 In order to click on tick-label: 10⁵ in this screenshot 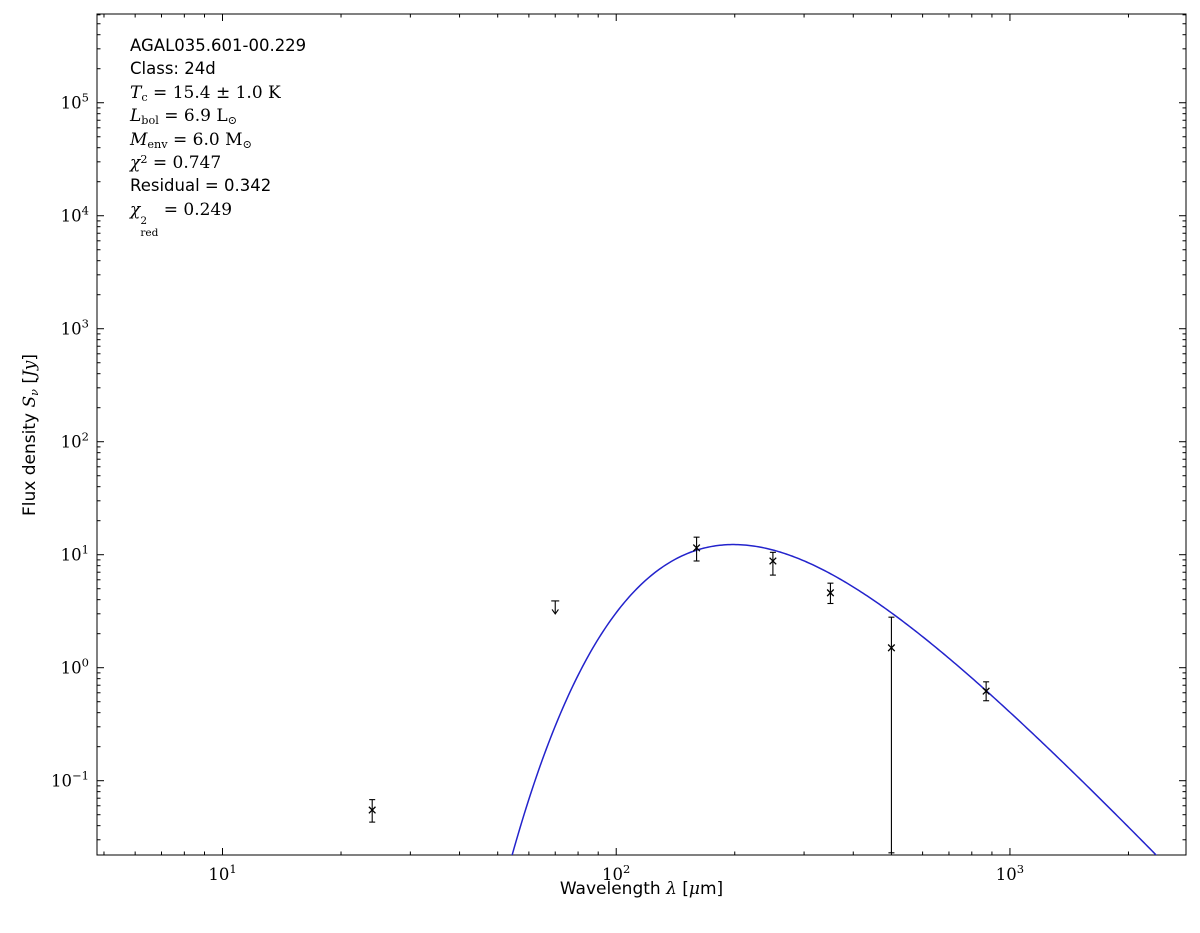, I will do `click(75, 102)`.